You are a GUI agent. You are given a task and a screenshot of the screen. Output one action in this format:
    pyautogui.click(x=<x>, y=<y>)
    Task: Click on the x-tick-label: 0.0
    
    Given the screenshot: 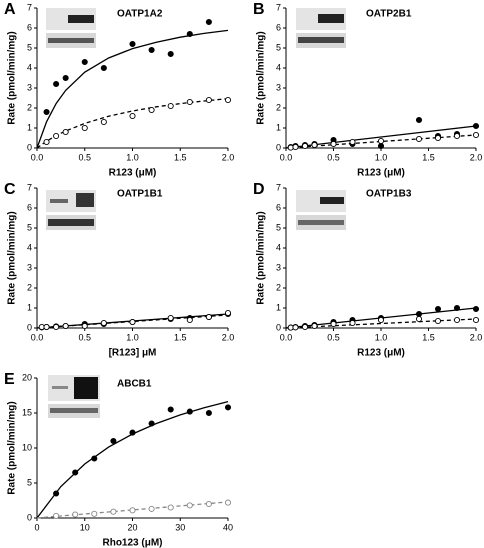 What is the action you would take?
    pyautogui.click(x=37, y=337)
    